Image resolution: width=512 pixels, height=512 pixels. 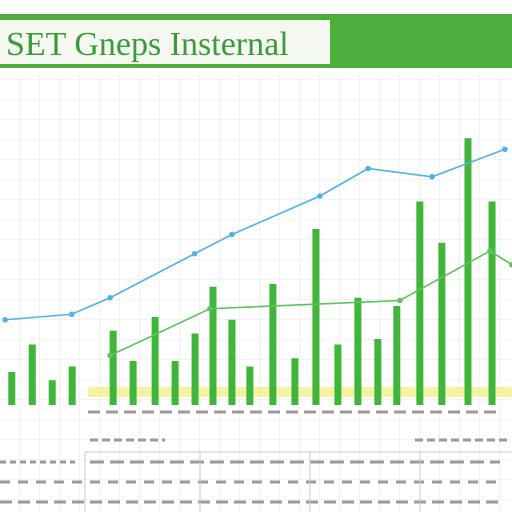 What do you see at coordinates (300, 392) in the screenshot?
I see `highlight-band` at bounding box center [300, 392].